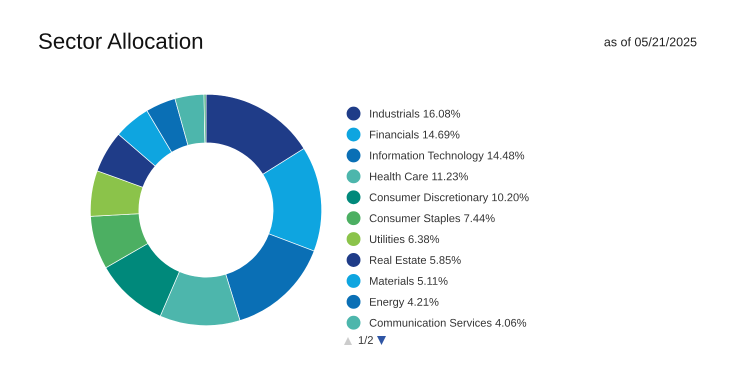  I want to click on legend-label: Consumer Discretionary 10.20%, so click(449, 198).